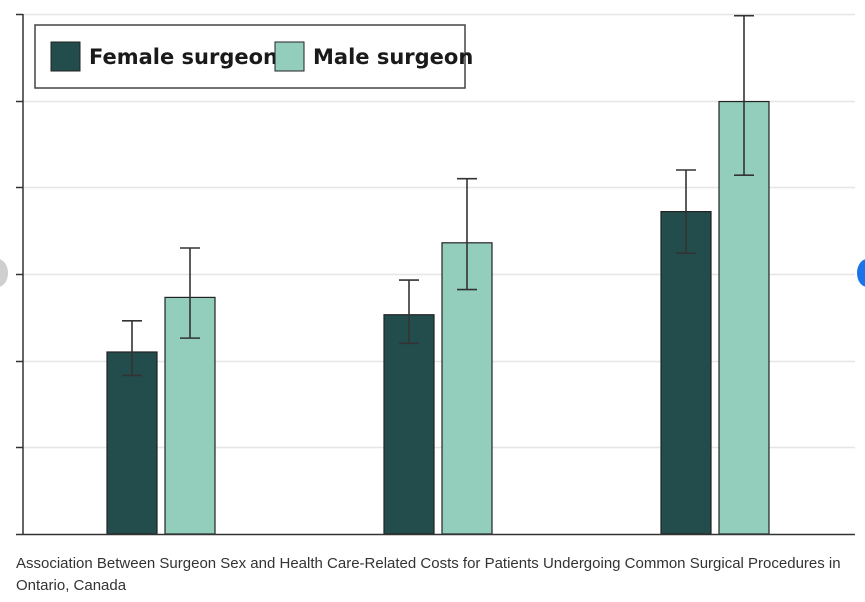  Describe the element at coordinates (289, 56) in the screenshot. I see `legend-swatch-male` at that location.